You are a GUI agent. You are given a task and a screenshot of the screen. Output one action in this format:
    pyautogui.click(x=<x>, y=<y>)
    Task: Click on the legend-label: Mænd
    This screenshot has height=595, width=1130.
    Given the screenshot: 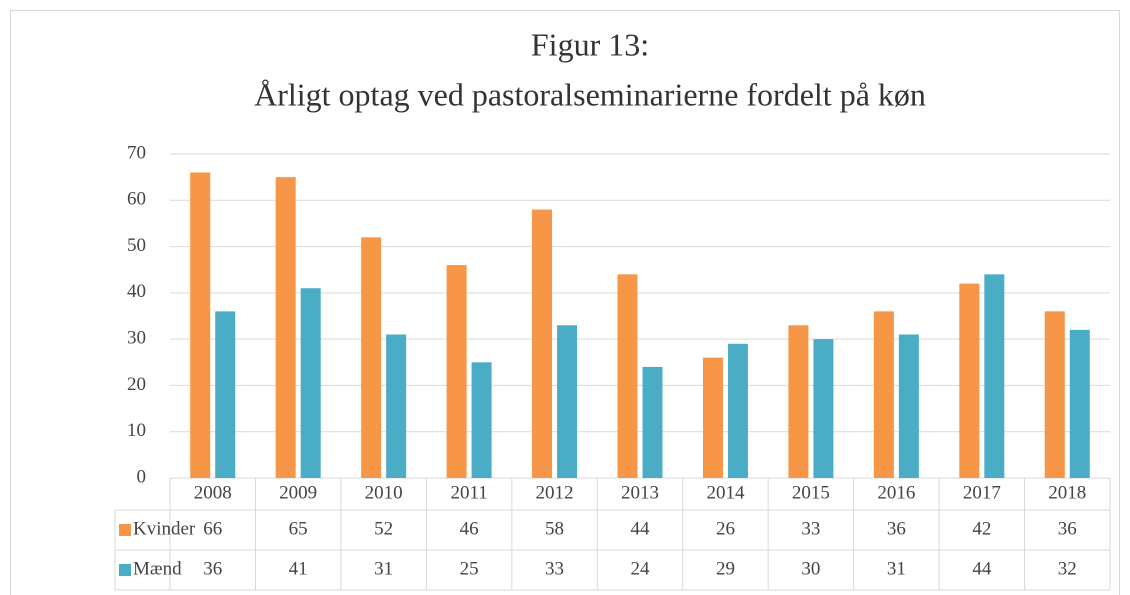 What is the action you would take?
    pyautogui.click(x=157, y=568)
    